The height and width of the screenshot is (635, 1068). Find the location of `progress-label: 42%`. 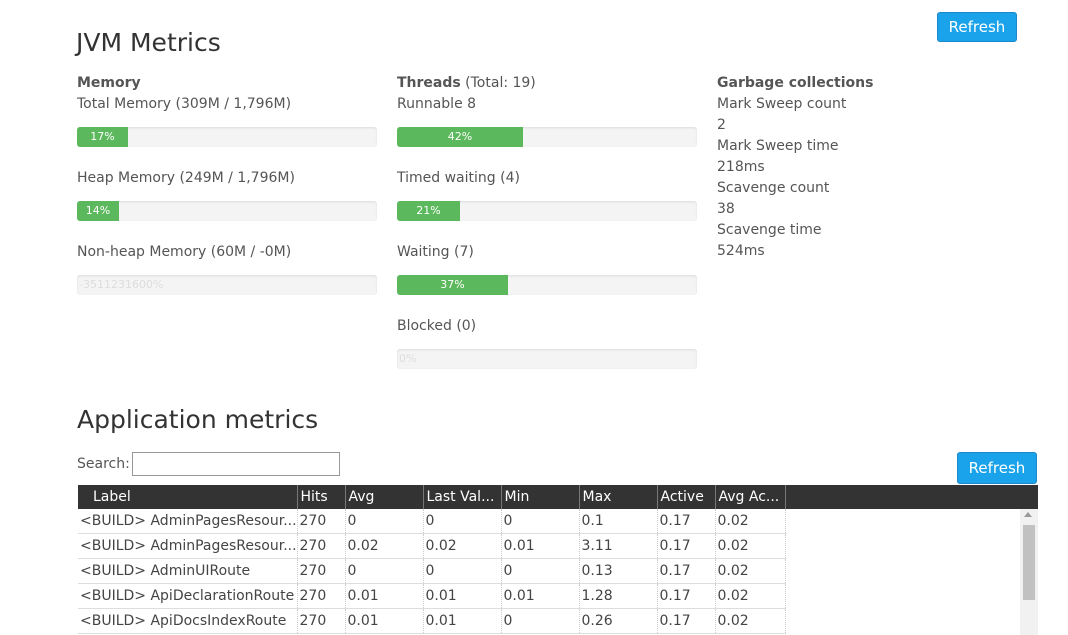

progress-label: 42% is located at coordinates (460, 136).